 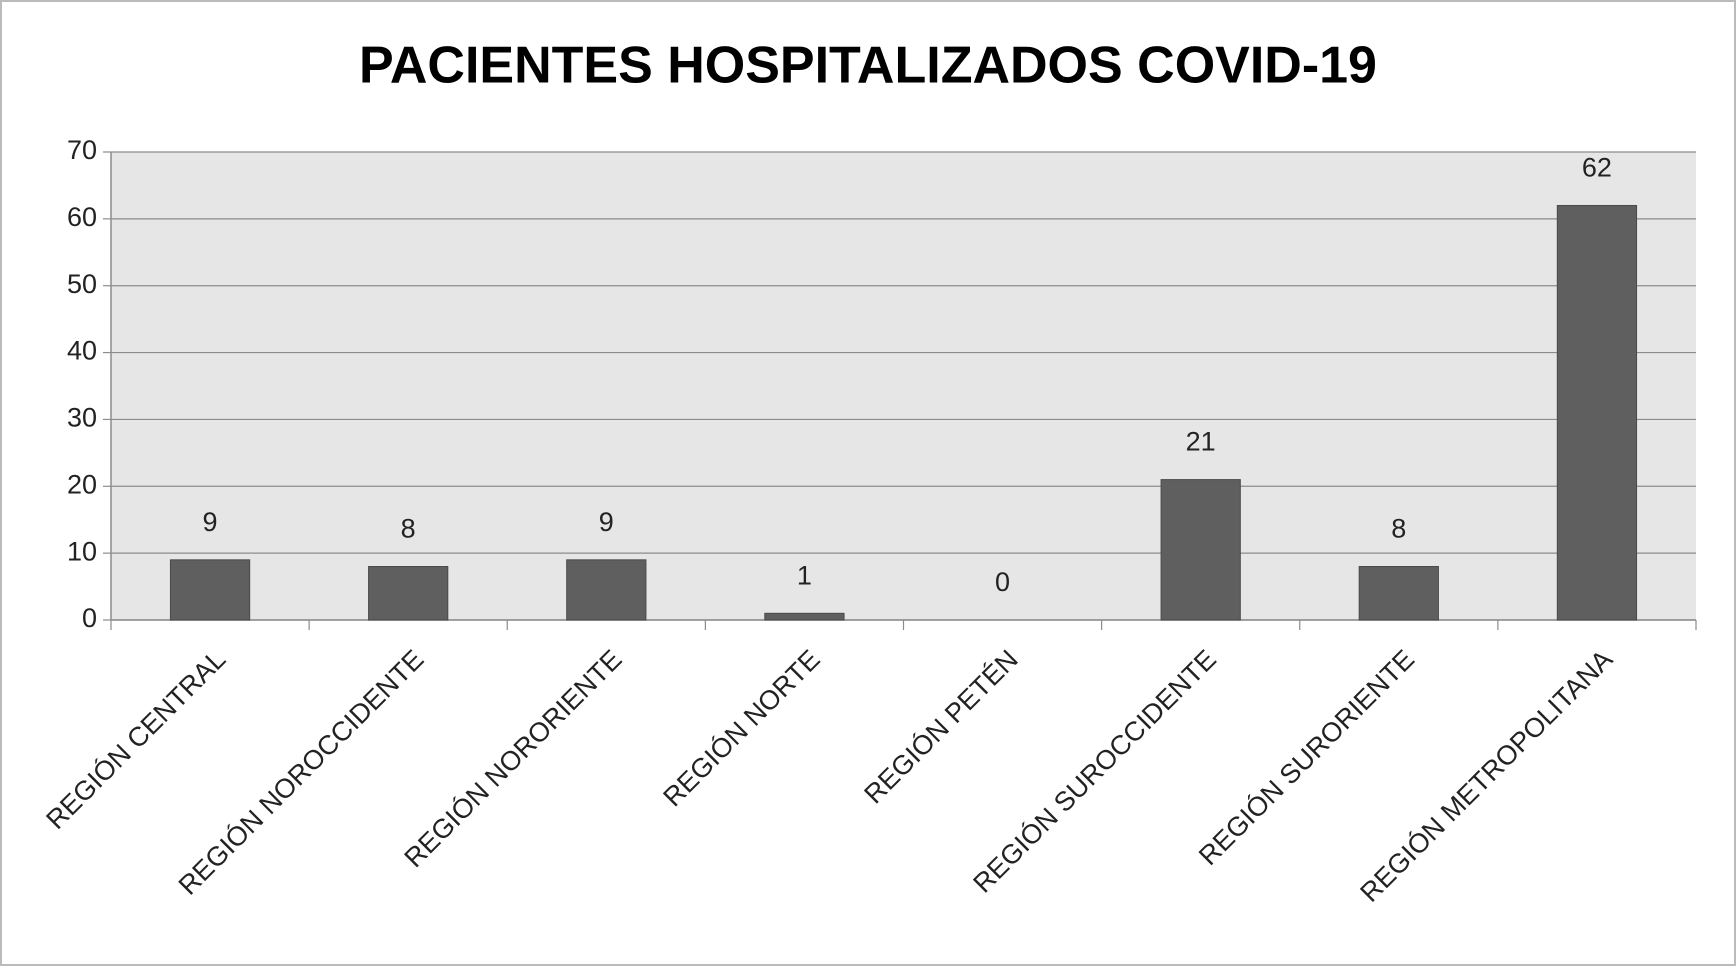 I want to click on y-tick-label: 30, so click(x=82, y=418).